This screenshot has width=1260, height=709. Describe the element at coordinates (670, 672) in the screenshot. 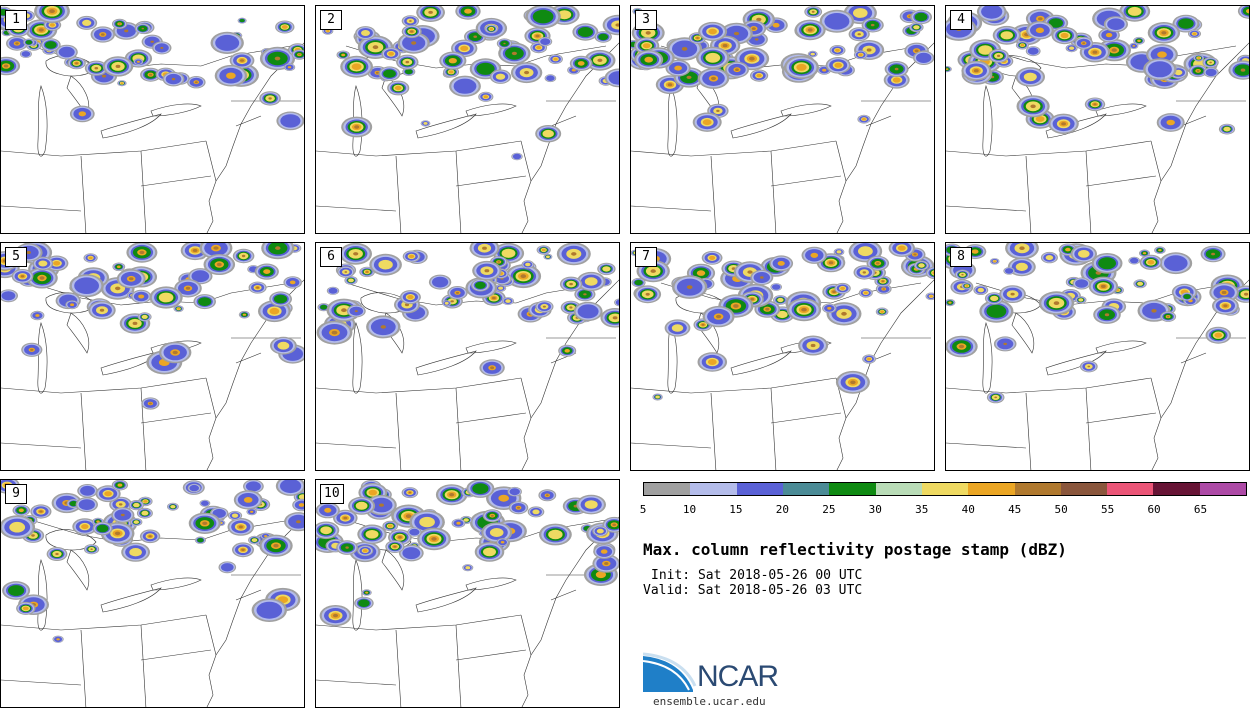

I see `ncar-logo-icon` at that location.